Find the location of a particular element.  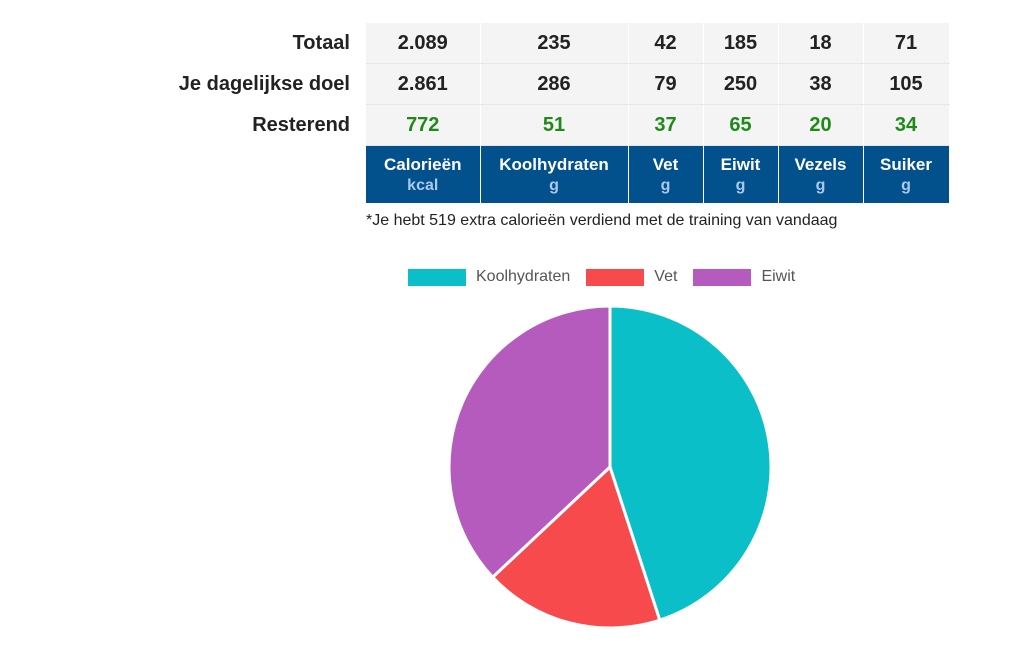

legend-swatch-carbs is located at coordinates (437, 277).